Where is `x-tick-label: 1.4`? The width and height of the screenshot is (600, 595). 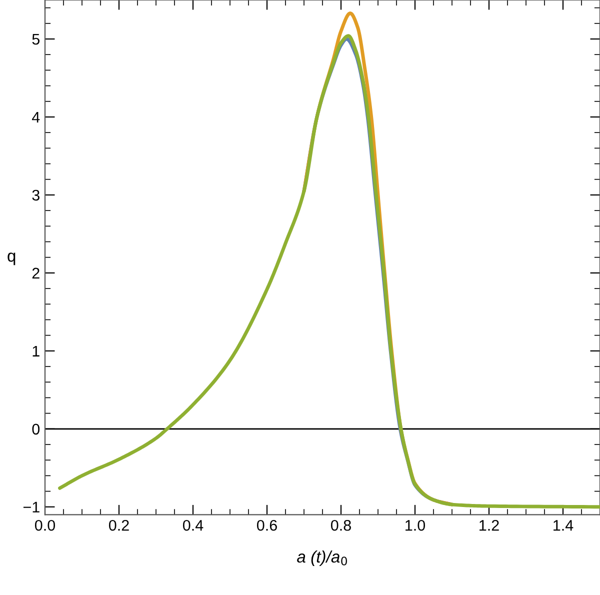 x-tick-label: 1.4 is located at coordinates (564, 525).